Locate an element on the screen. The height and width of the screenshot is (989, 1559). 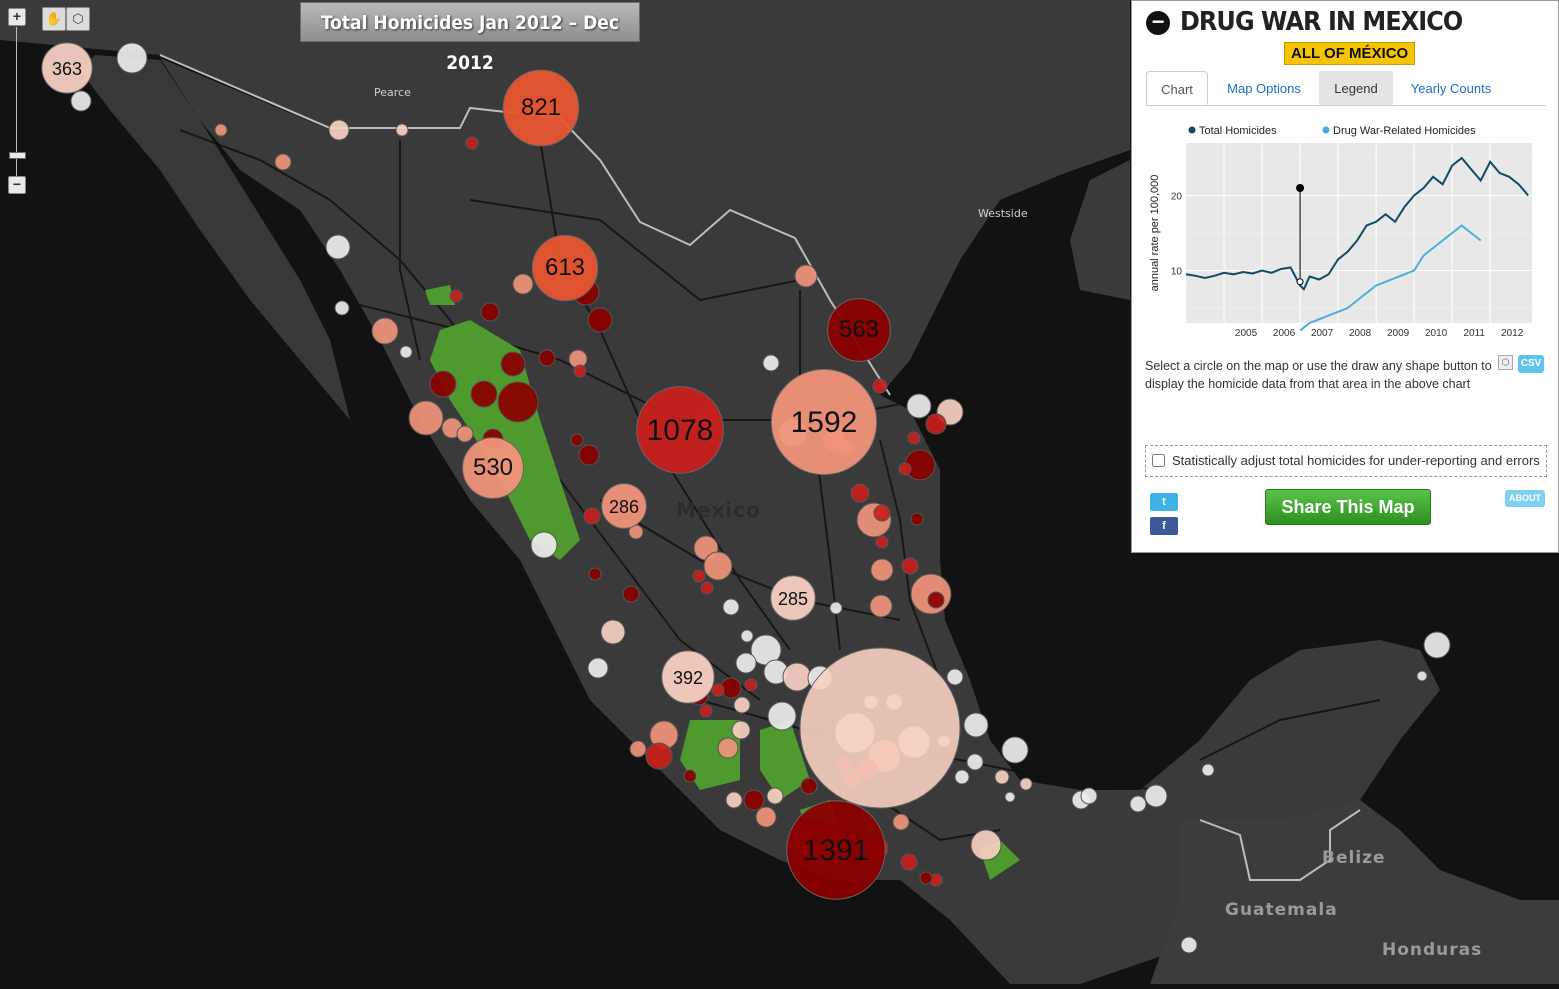
tab-legend: Legend is located at coordinates (1356, 88).